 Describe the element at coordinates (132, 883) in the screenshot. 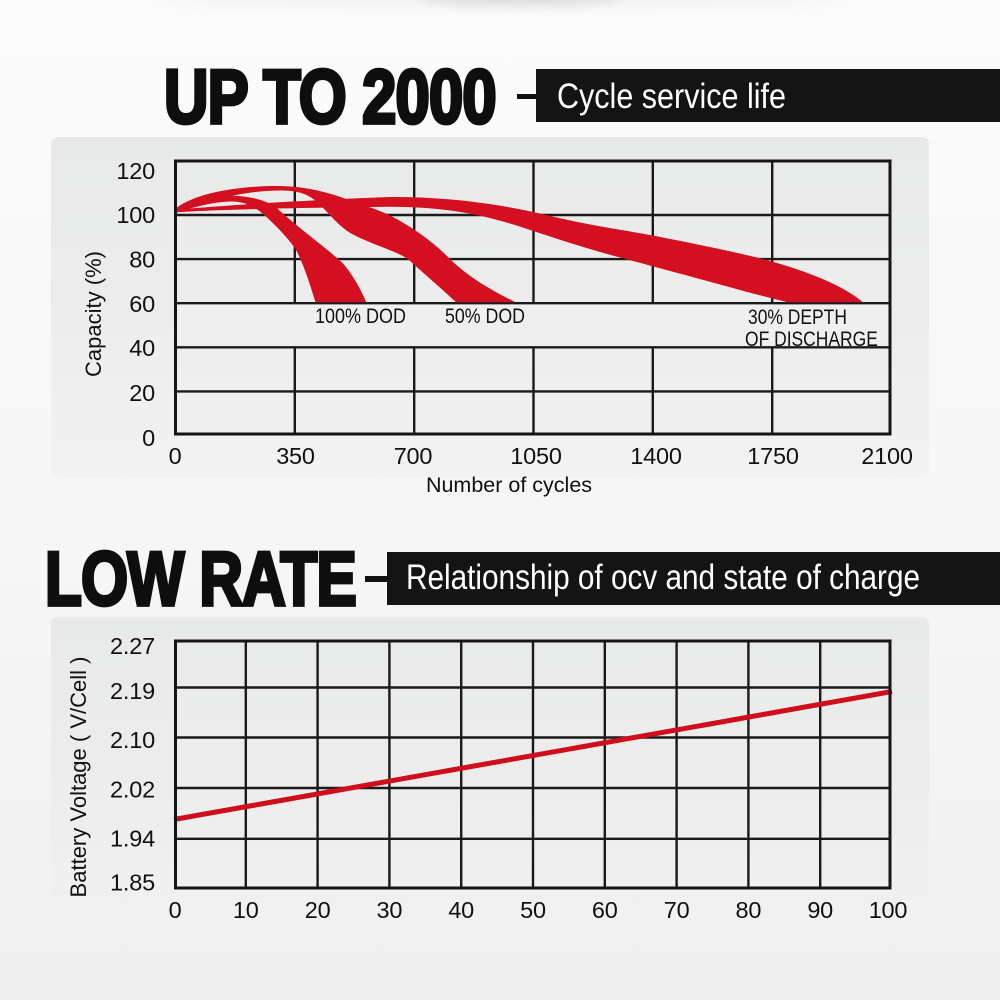

I see `svg-text: 1.85` at that location.